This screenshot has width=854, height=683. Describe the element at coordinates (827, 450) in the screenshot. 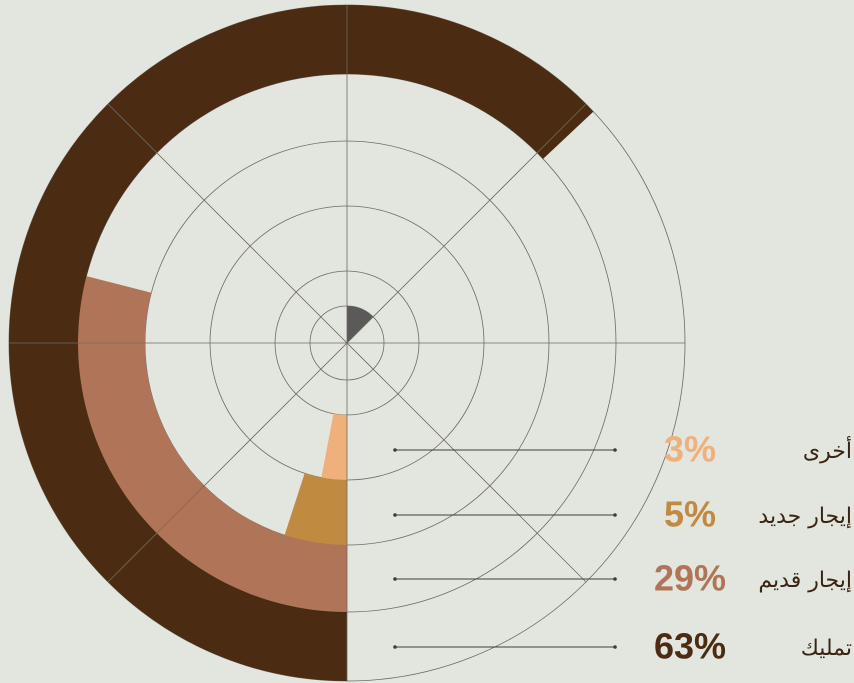

I see `legend-label: أخرى` at that location.